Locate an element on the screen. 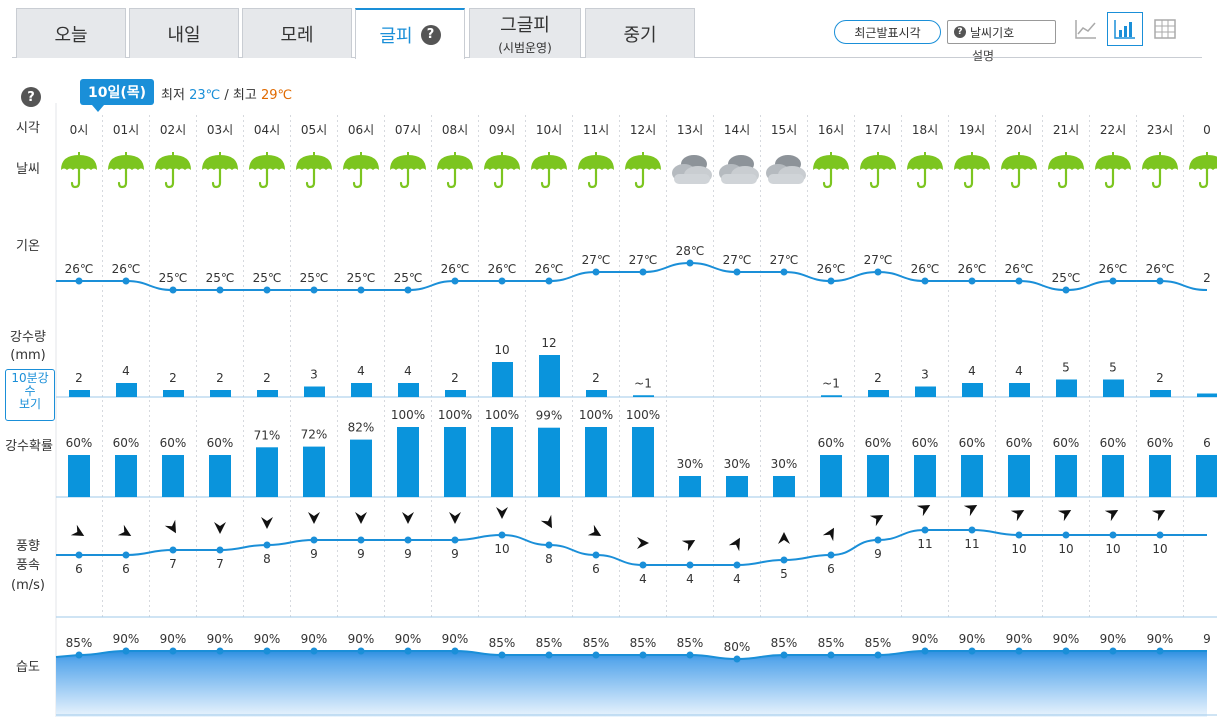 The width and height of the screenshot is (1217, 717). cloudy-icon is located at coordinates (786, 169).